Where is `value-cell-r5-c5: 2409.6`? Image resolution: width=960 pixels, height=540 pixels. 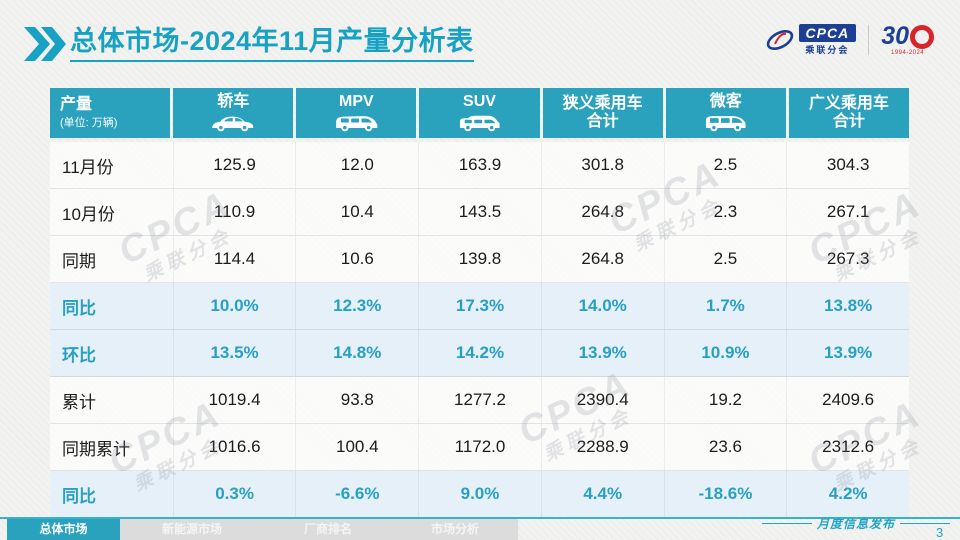 value-cell-r5-c5: 2409.6 is located at coordinates (847, 400).